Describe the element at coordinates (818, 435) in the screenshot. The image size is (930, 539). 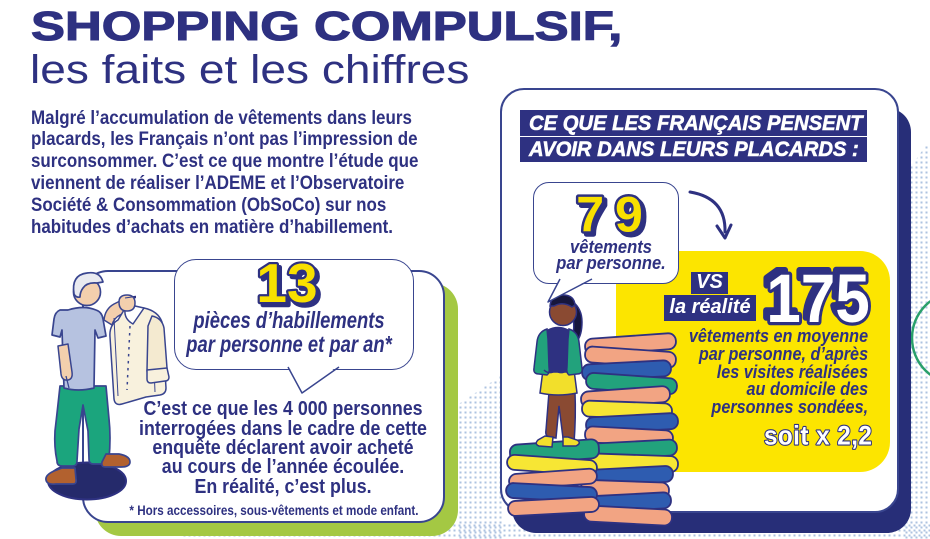
I see `svg-text: soit x 2,2` at that location.